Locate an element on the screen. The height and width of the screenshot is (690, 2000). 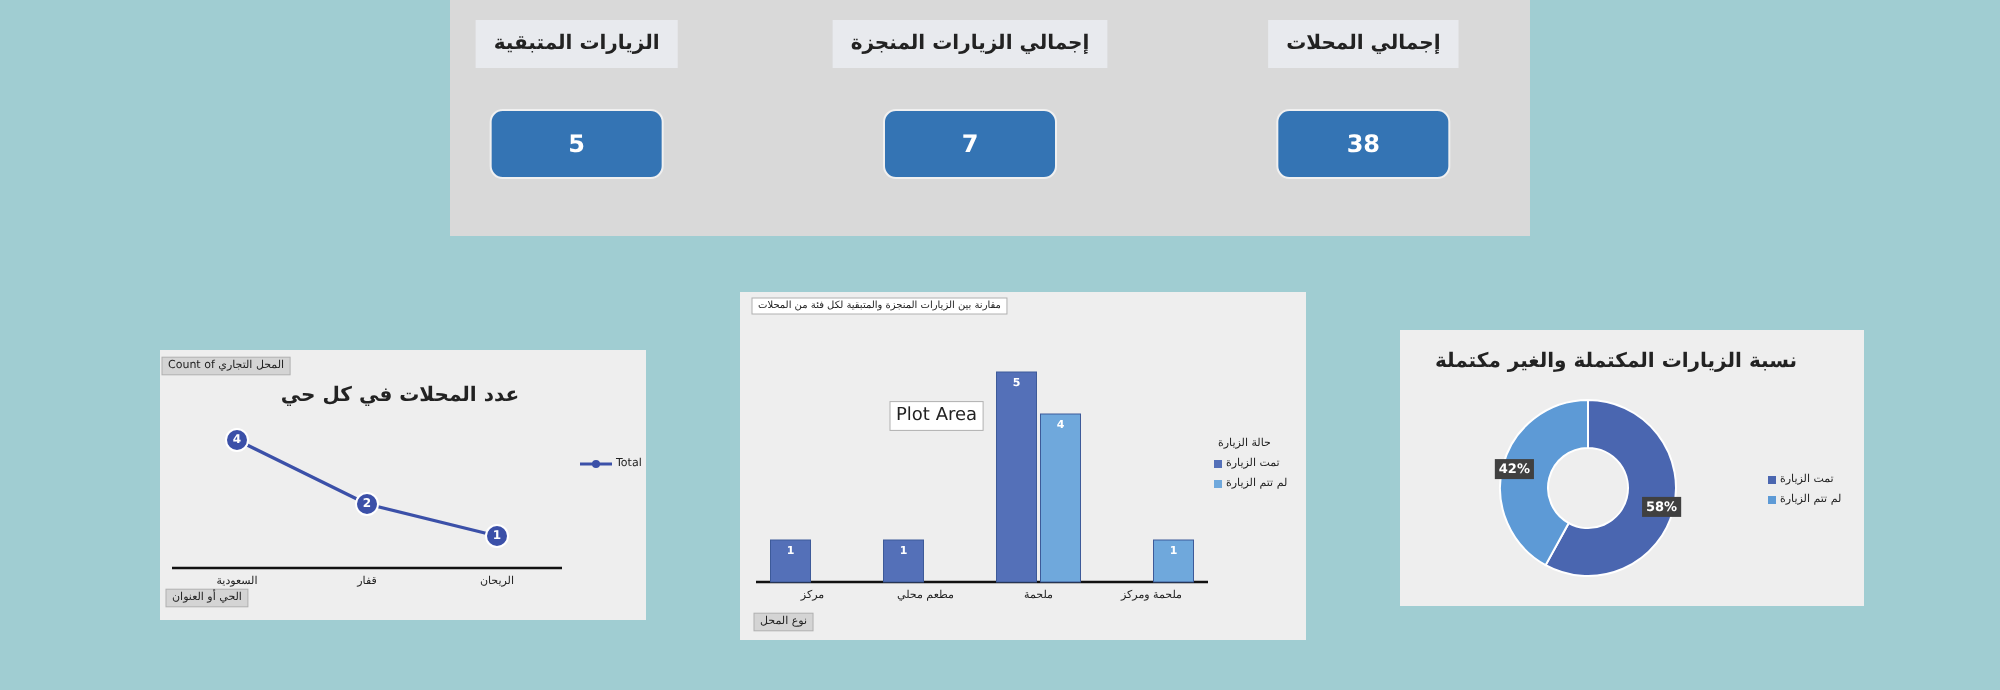
category-label: إجمالي المحلات is located at coordinates (1363, 44).